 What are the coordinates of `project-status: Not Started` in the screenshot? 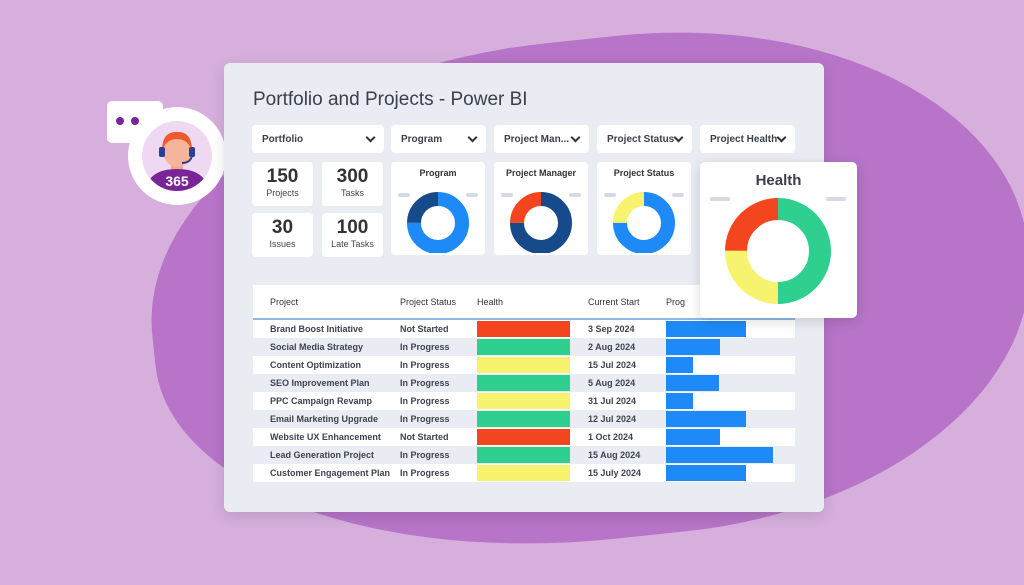 It's located at (424, 437).